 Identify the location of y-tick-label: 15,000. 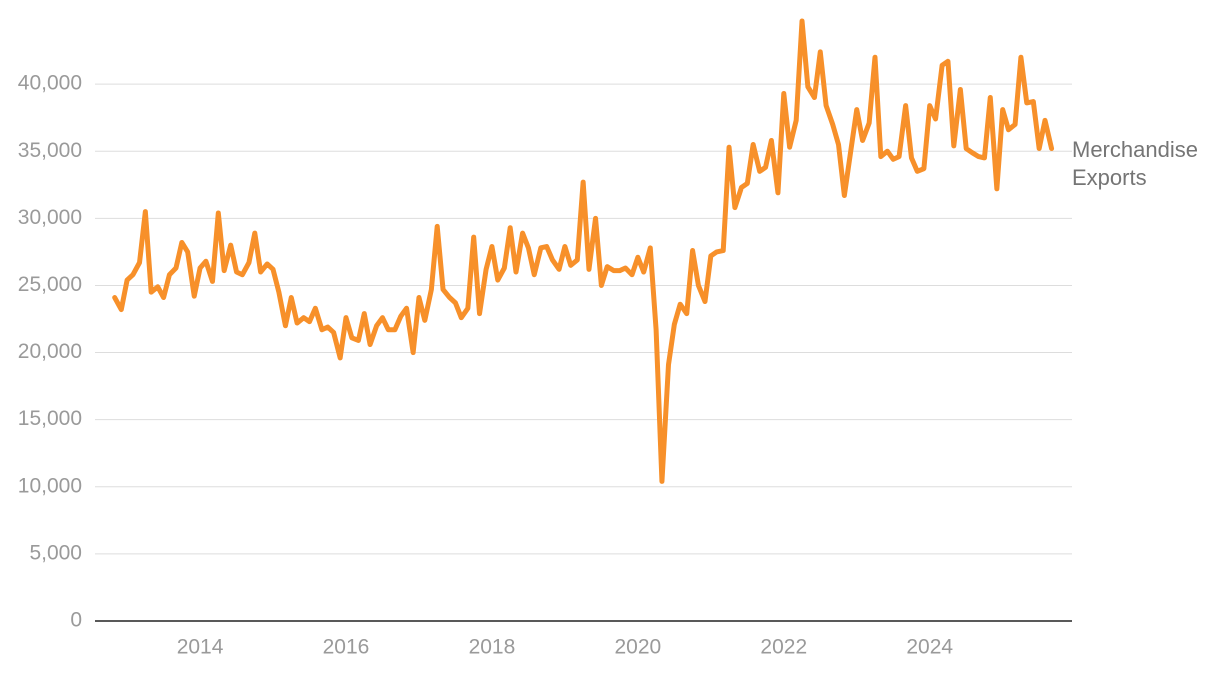
(50, 418).